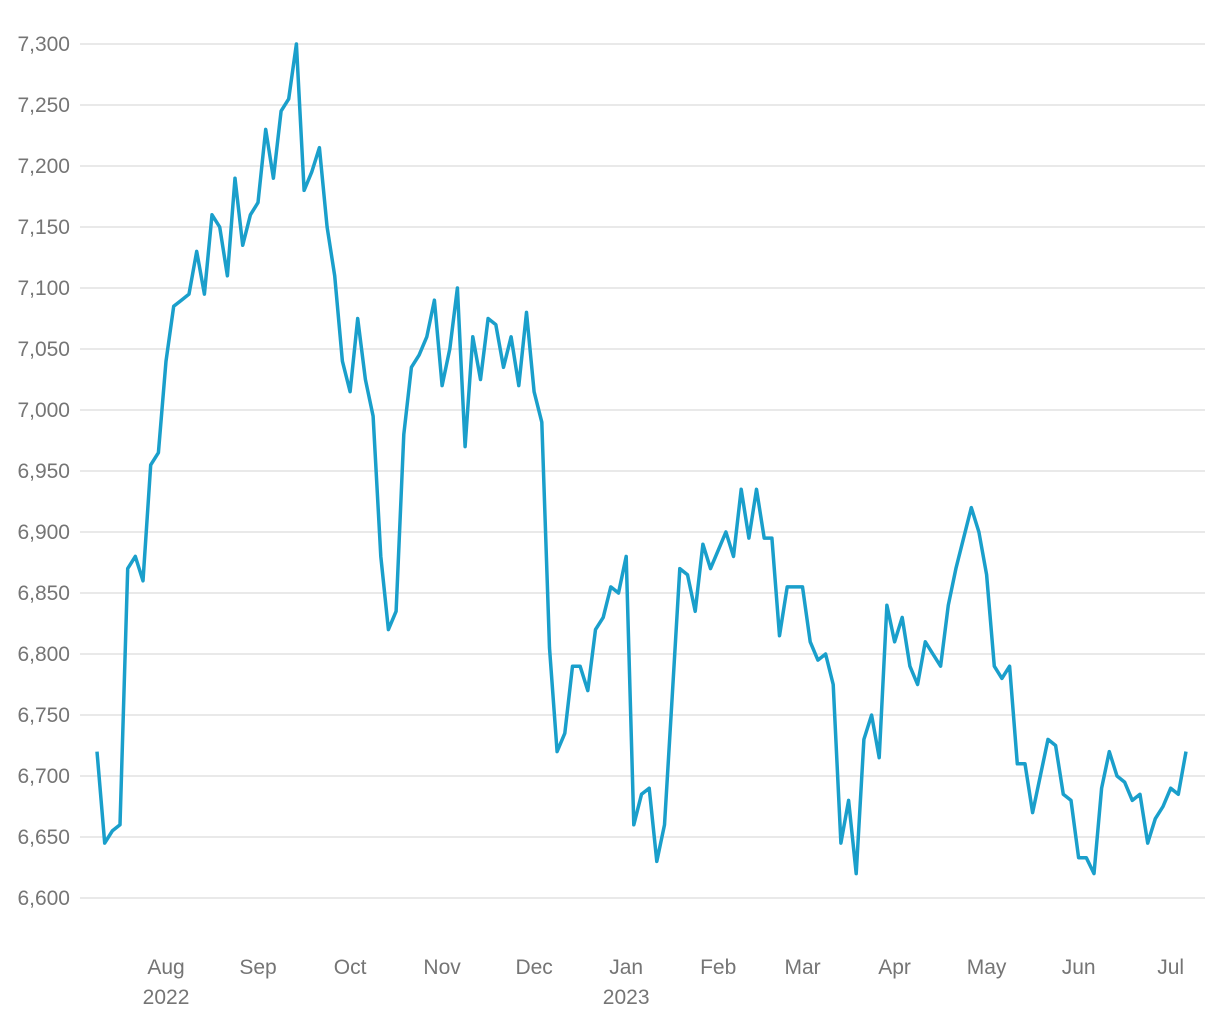 Image resolution: width=1220 pixels, height=1020 pixels. Describe the element at coordinates (43, 898) in the screenshot. I see `y-tick-label: 6,600` at that location.